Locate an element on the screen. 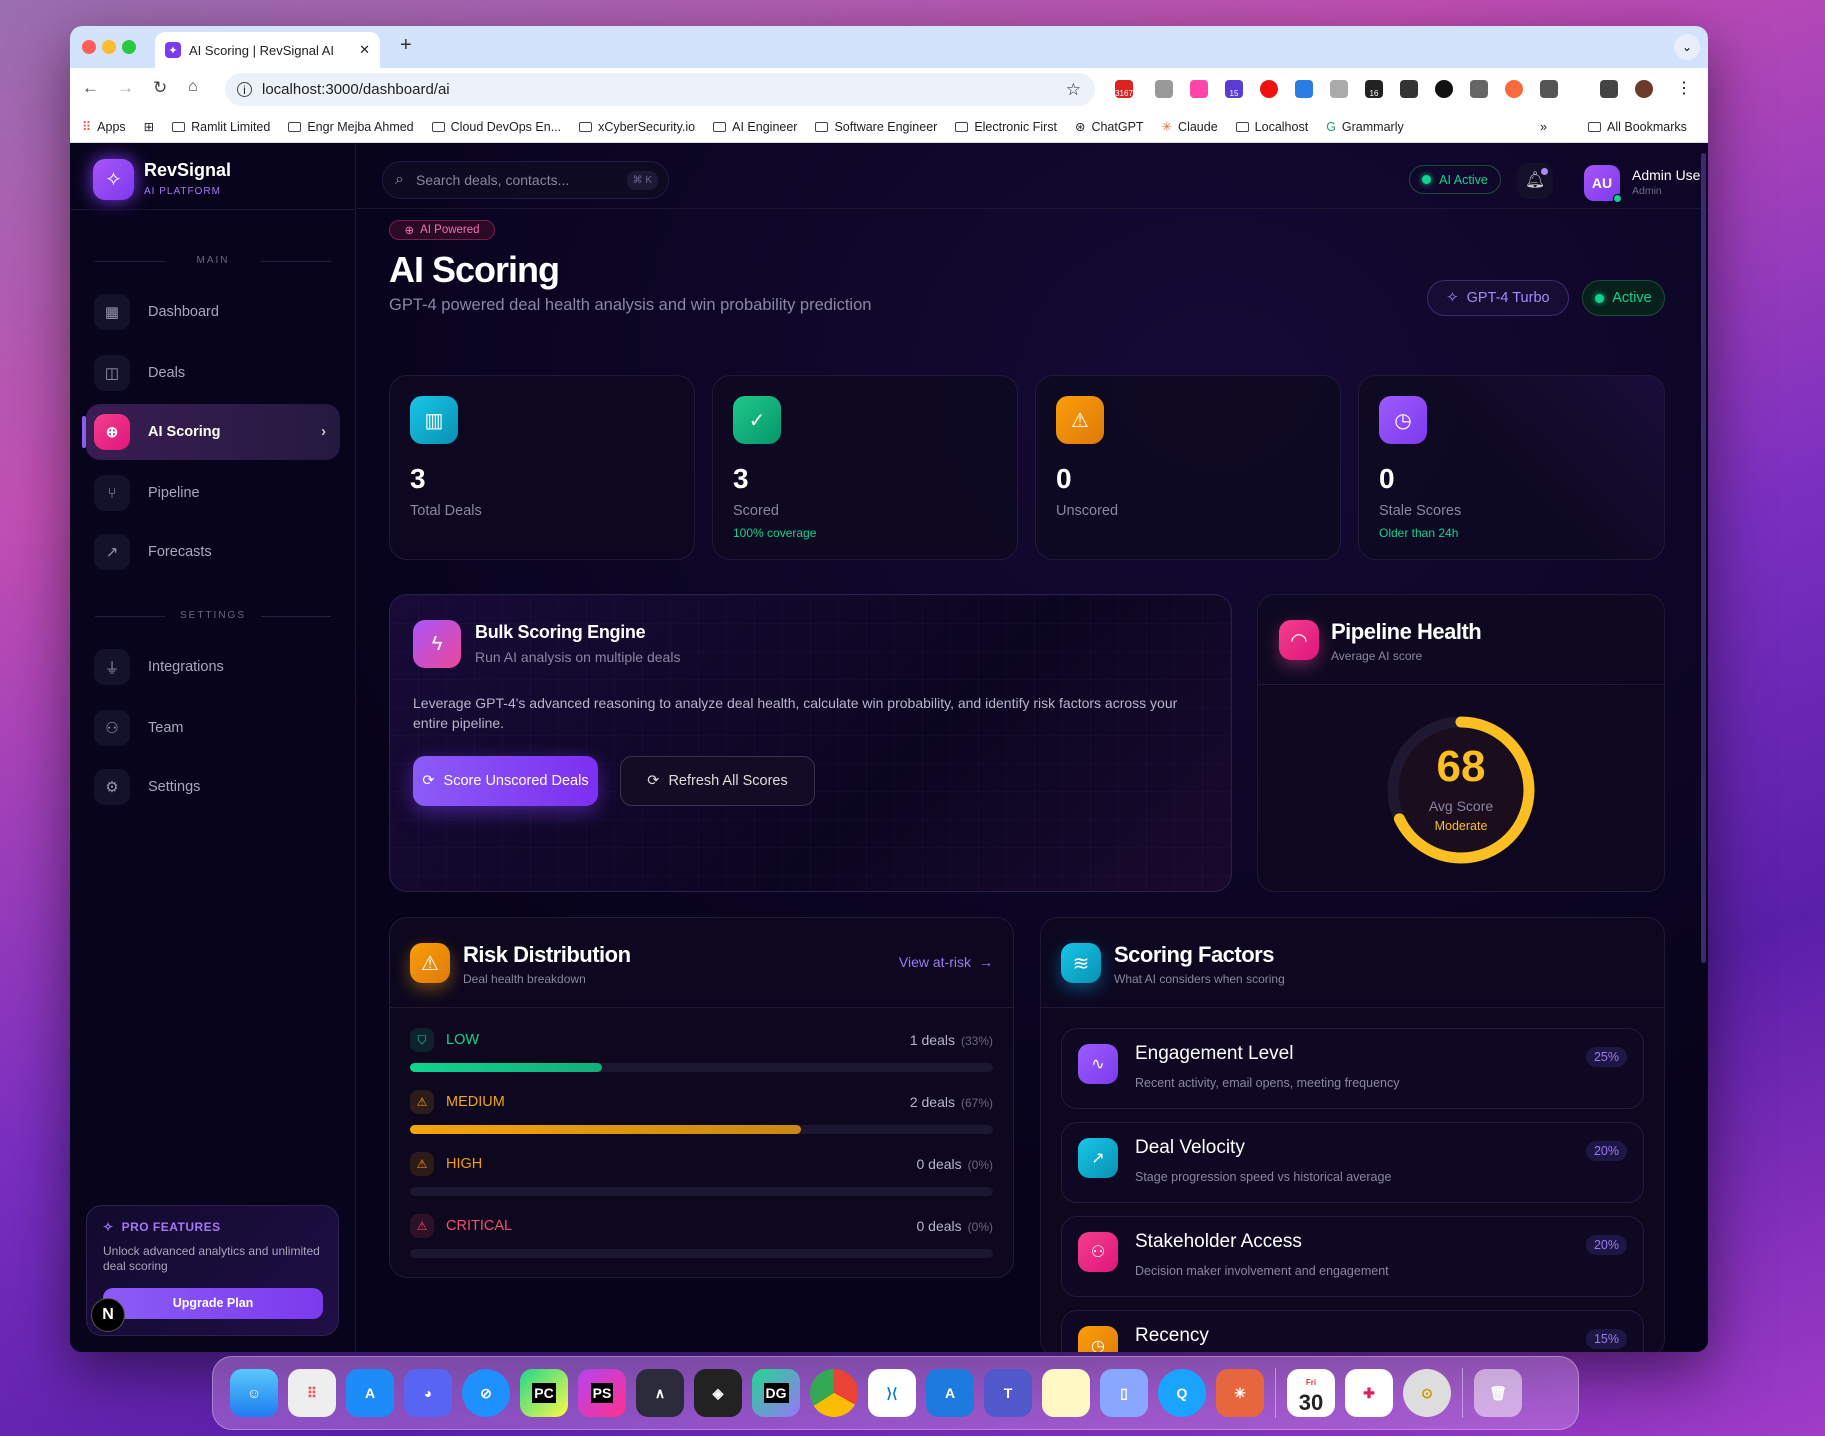 The height and width of the screenshot is (1436, 1825). risk-bar-fill is located at coordinates (605, 1129).